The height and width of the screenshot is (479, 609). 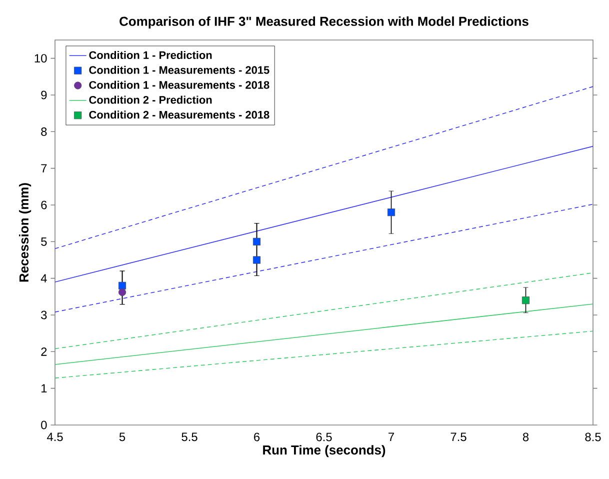 What do you see at coordinates (179, 84) in the screenshot?
I see `legend-label: Condition 1 - Measurements - 2018` at bounding box center [179, 84].